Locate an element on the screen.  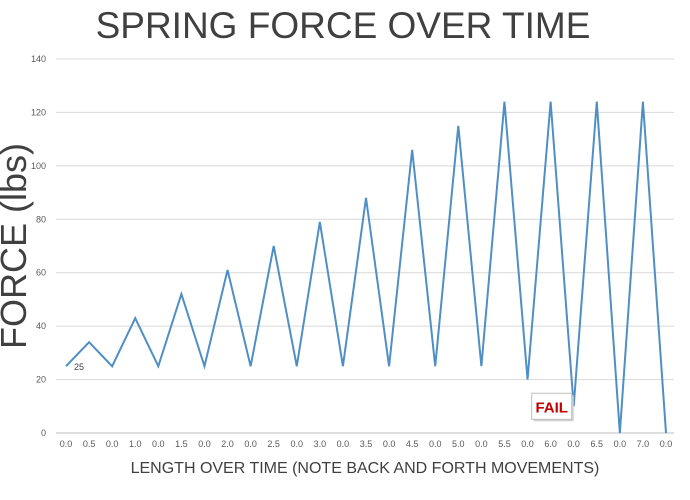
fail-callout-label: FAIL is located at coordinates (551, 407).